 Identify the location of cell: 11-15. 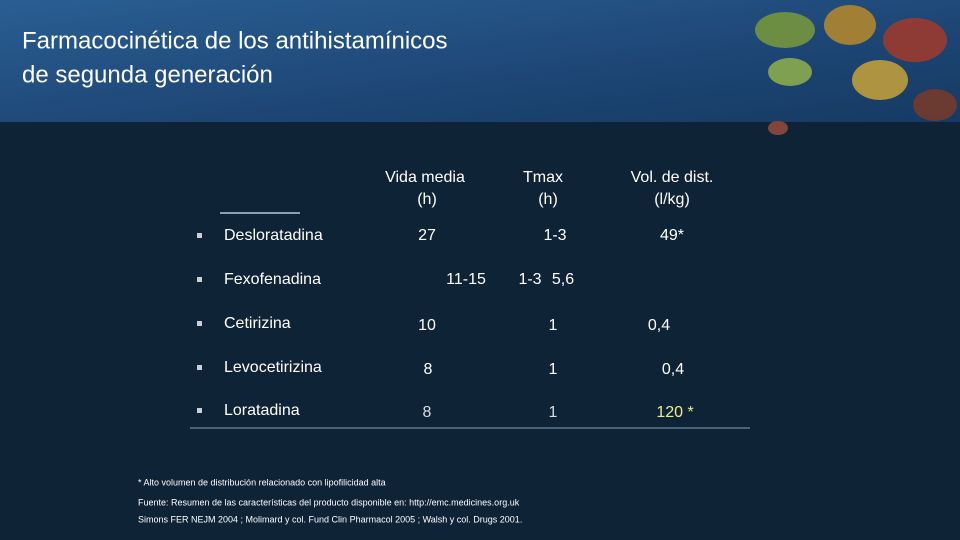
(466, 279).